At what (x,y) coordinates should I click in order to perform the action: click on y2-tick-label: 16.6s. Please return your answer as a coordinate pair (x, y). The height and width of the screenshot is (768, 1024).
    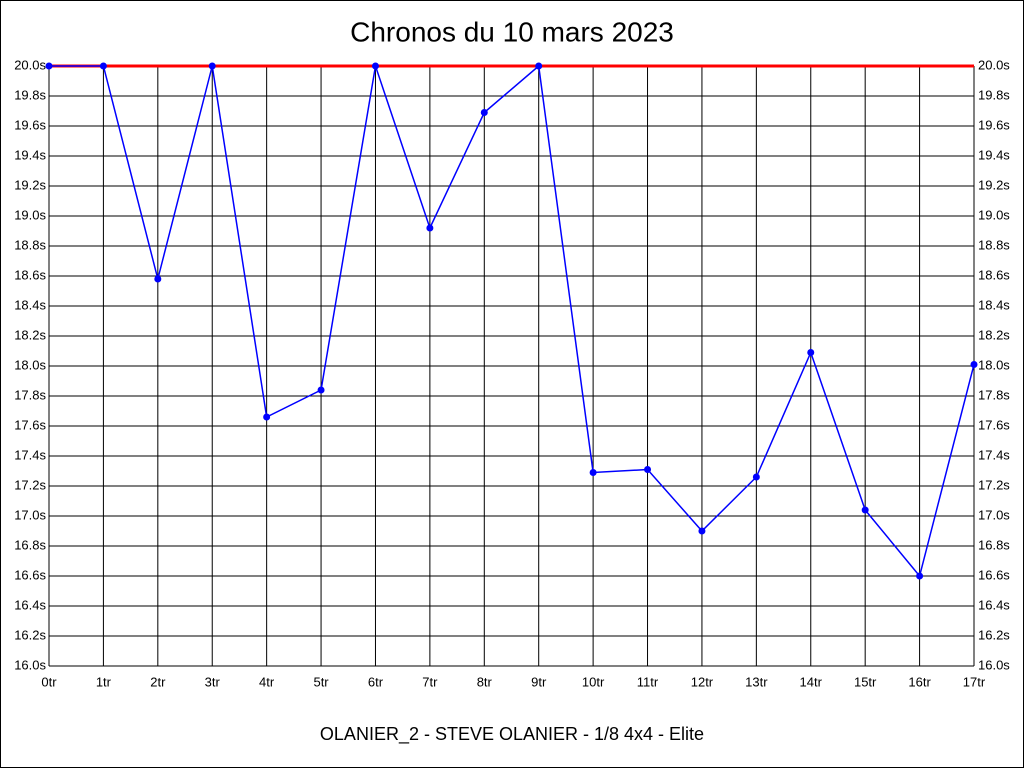
    Looking at the image, I should click on (994, 574).